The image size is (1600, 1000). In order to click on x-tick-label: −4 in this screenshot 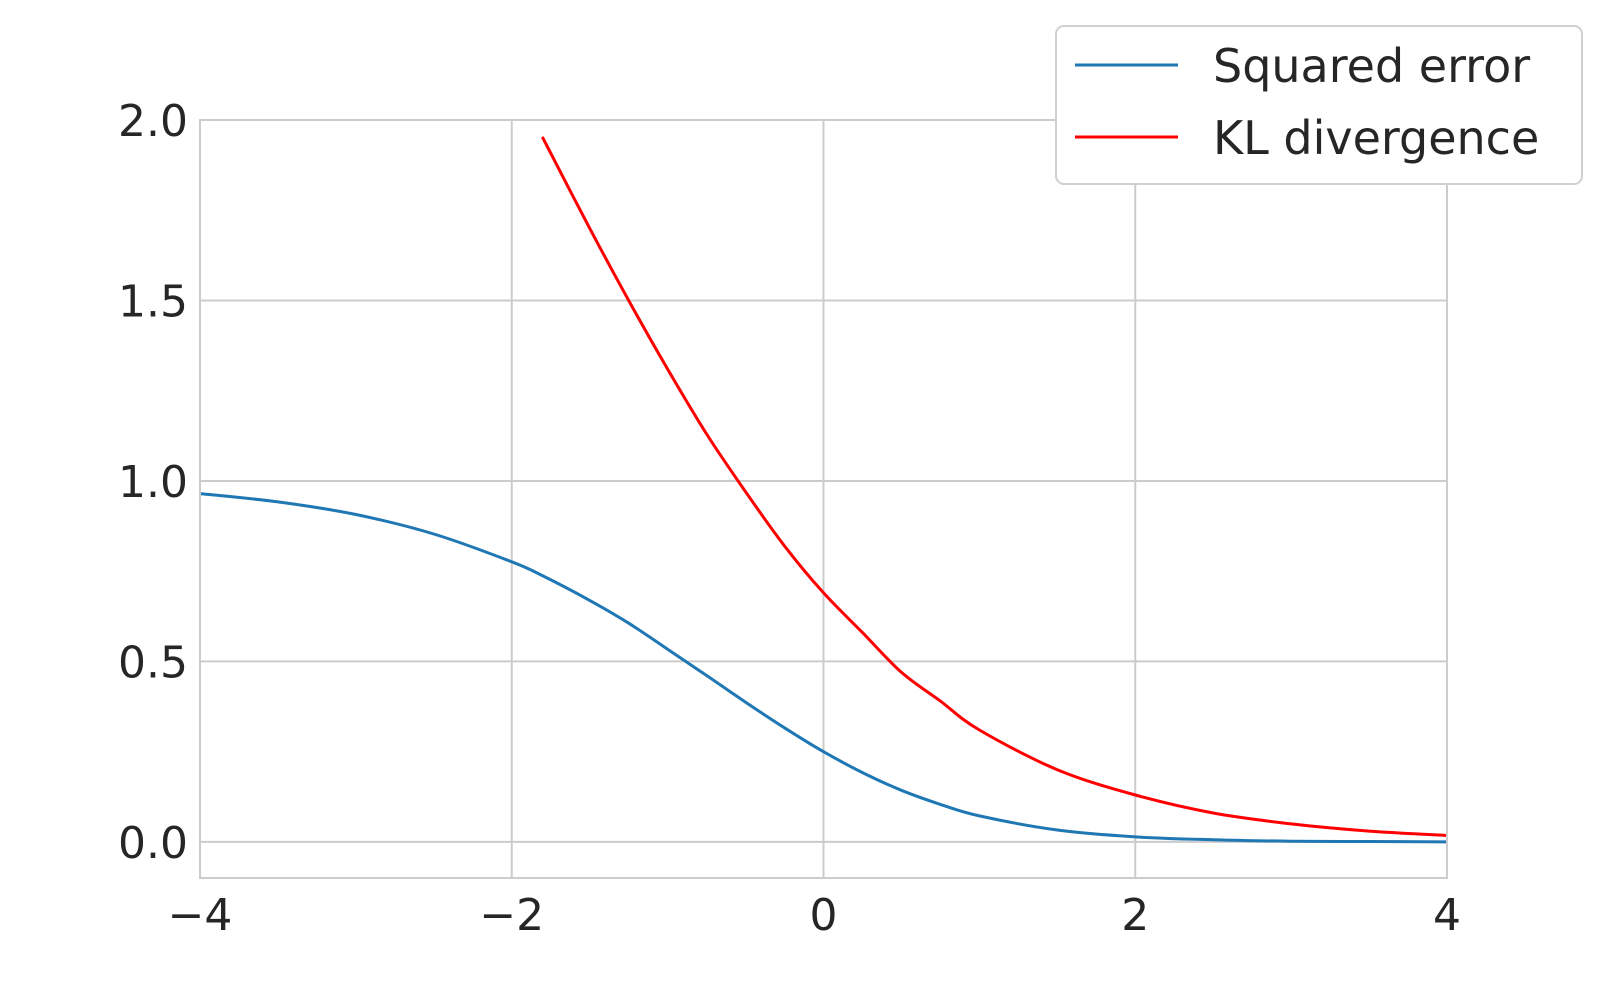, I will do `click(200, 915)`.